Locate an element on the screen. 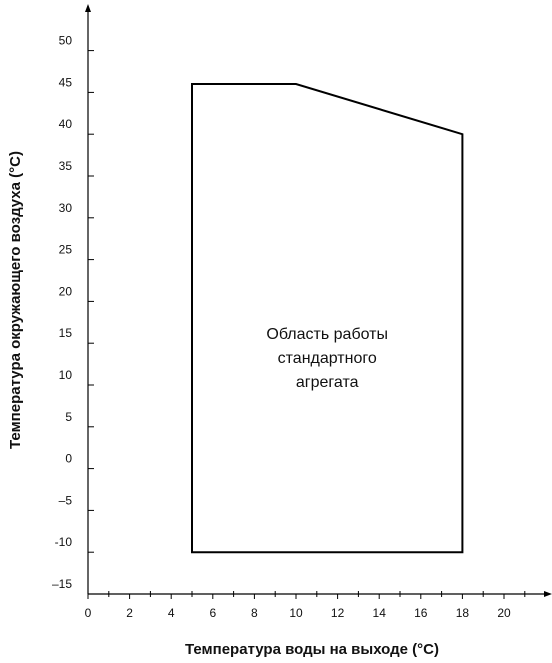 This screenshot has height=663, width=552. region-label: агрегата is located at coordinates (327, 382).